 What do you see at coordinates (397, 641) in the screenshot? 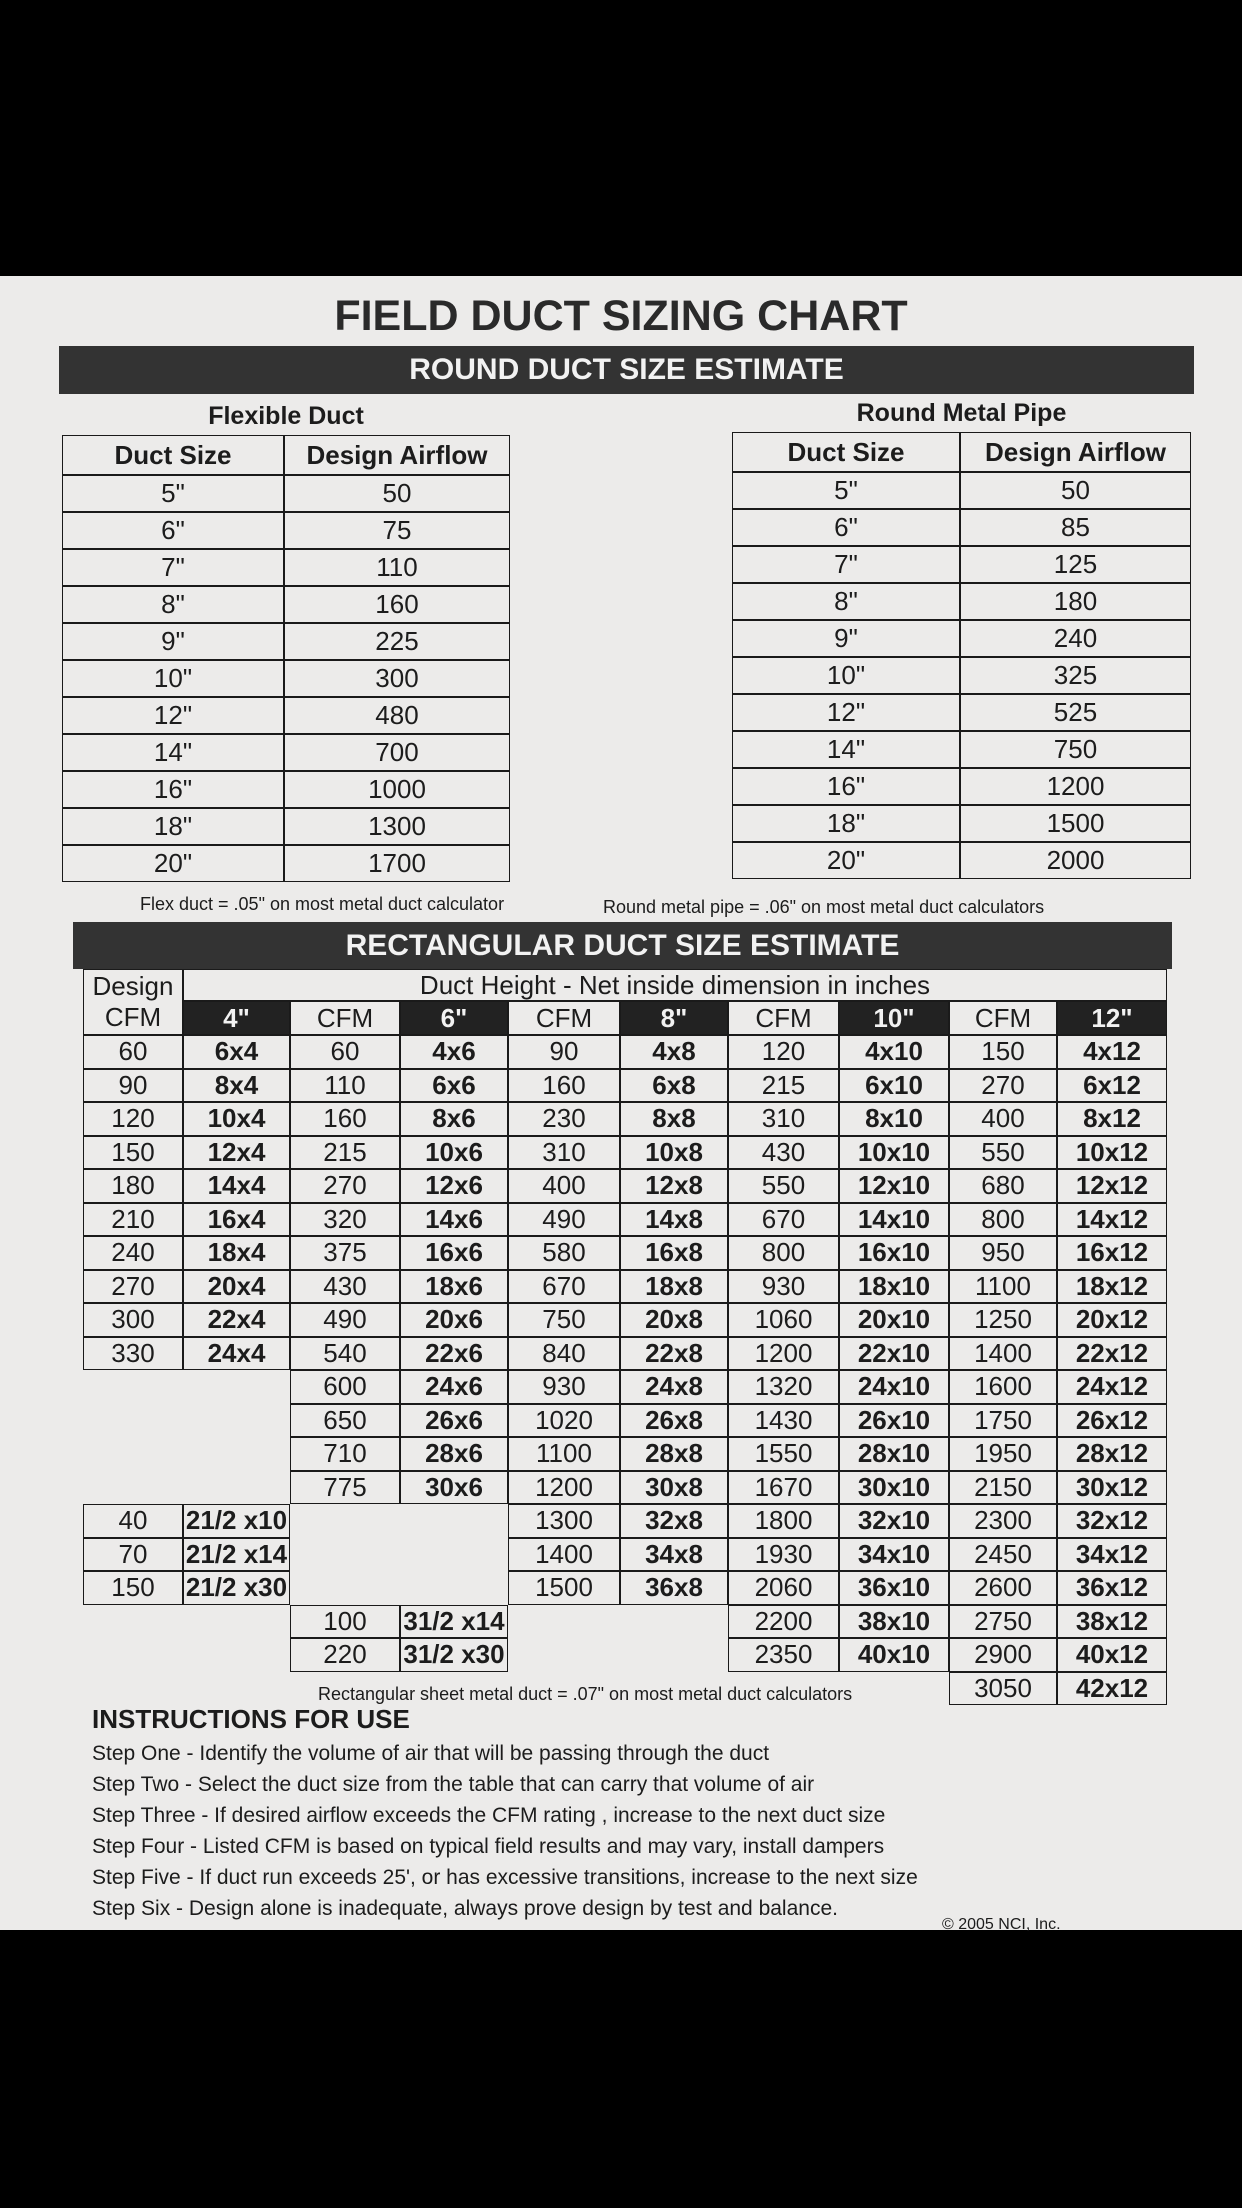
I see `flex-airflow: 225` at bounding box center [397, 641].